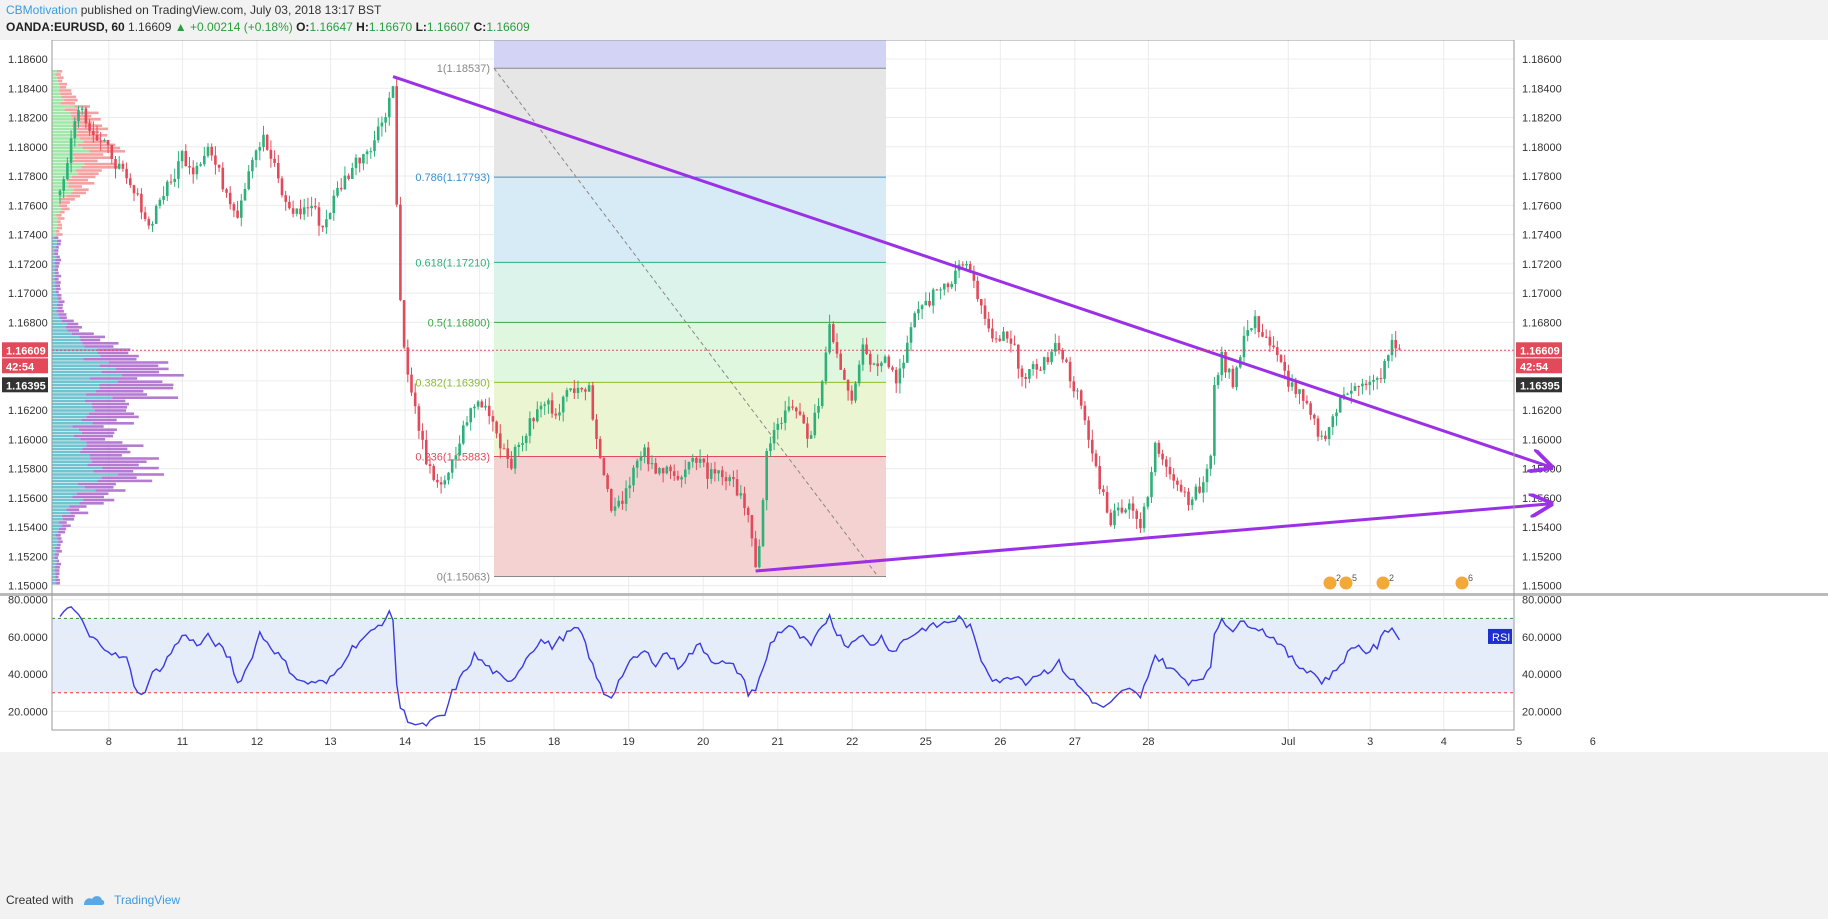  What do you see at coordinates (1542, 440) in the screenshot?
I see `price-axis-label-right: 1.16000` at bounding box center [1542, 440].